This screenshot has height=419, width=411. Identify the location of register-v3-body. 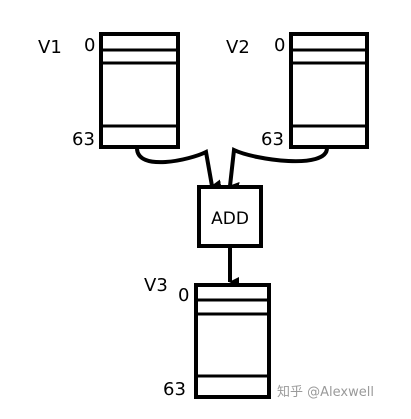
(232, 341).